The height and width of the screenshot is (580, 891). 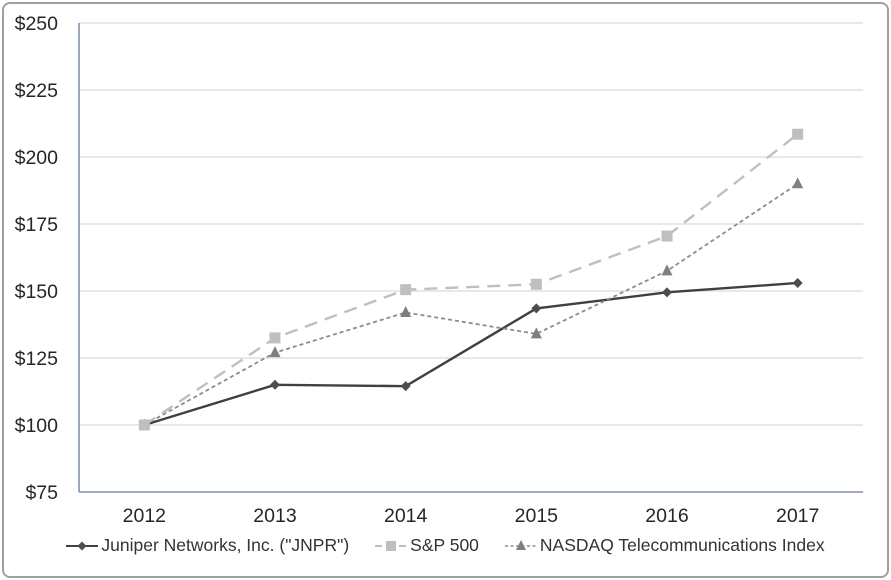 I want to click on y-tick-label: $125, so click(x=37, y=359).